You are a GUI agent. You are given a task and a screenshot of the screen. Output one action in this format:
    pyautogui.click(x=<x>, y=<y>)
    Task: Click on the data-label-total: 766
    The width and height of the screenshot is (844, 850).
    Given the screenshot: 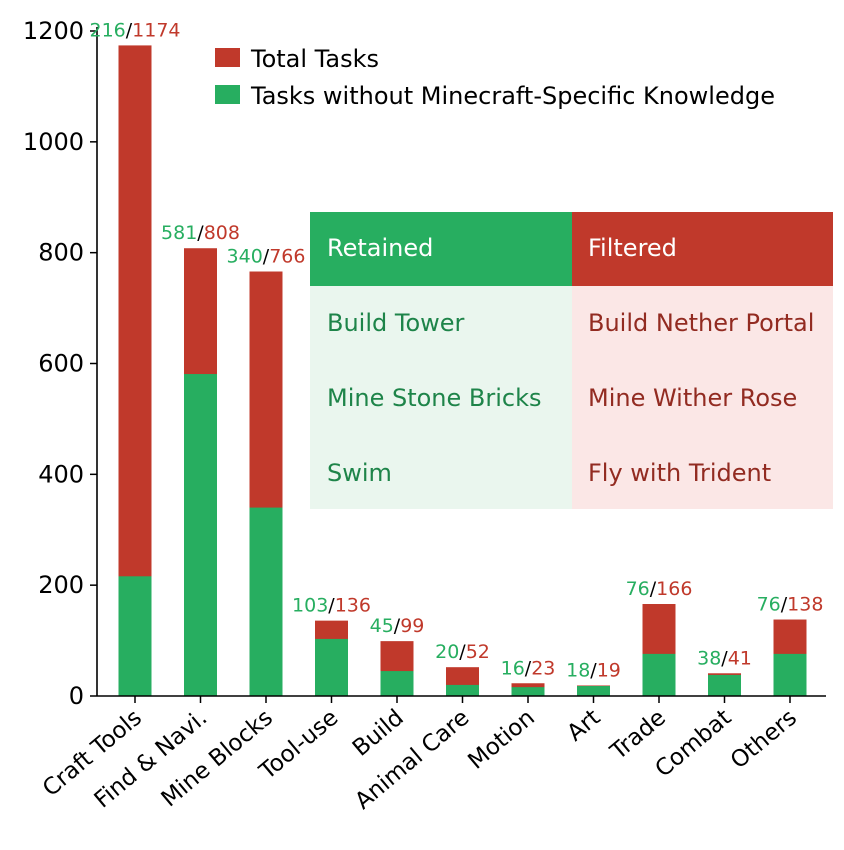 What is the action you would take?
    pyautogui.click(x=287, y=257)
    